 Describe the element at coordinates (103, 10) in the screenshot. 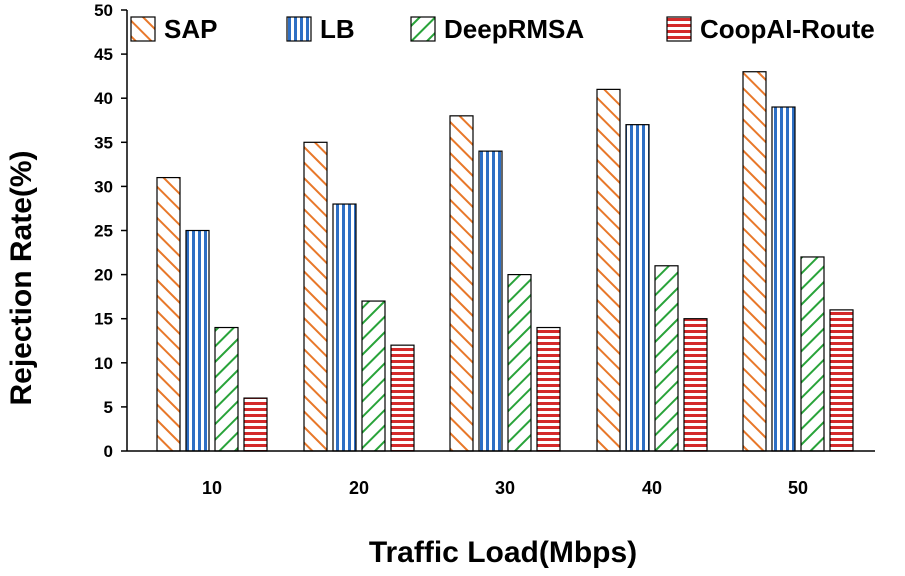

I see `y-tick-label: 50` at that location.